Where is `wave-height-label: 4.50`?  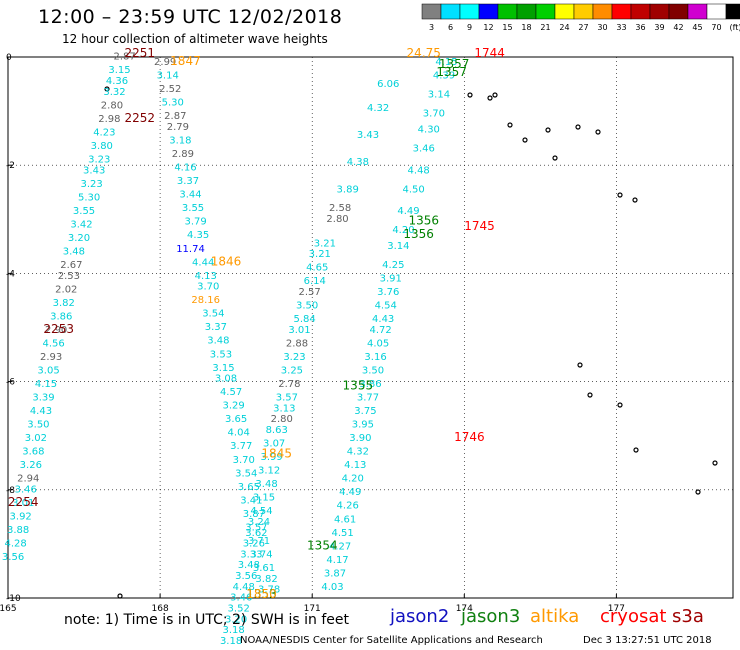
wave-height-label: 4.50 is located at coordinates (413, 189).